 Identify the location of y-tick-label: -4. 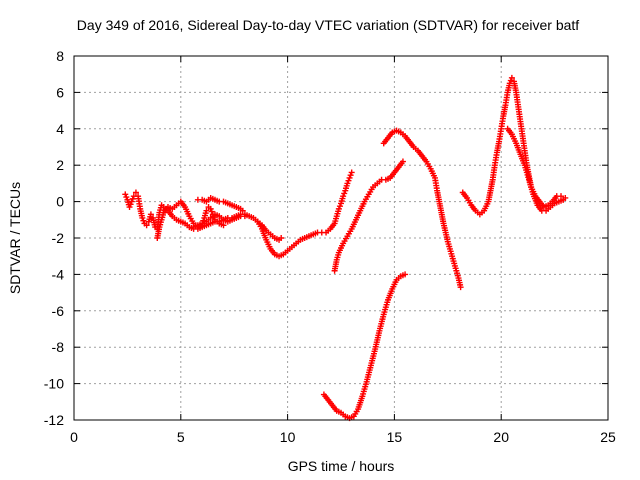
(58, 274).